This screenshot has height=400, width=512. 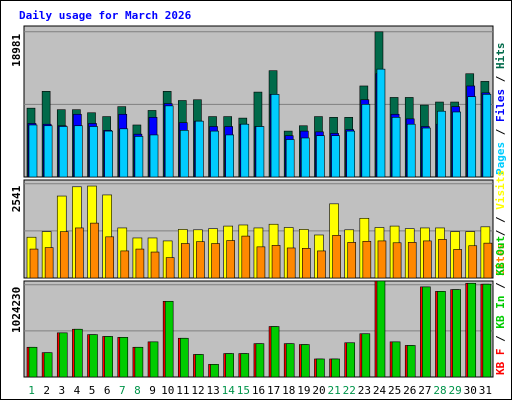 I want to click on x-tick-label-day-17: 17, so click(x=273, y=390).